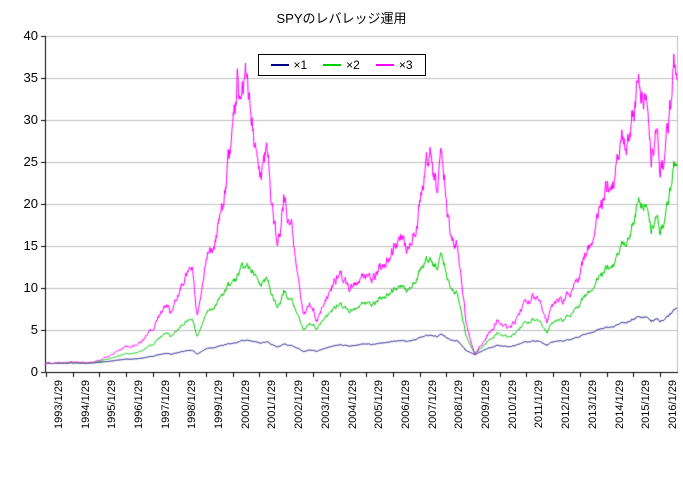 The height and width of the screenshot is (483, 683). I want to click on y-axis-label: 10, so click(30, 287).